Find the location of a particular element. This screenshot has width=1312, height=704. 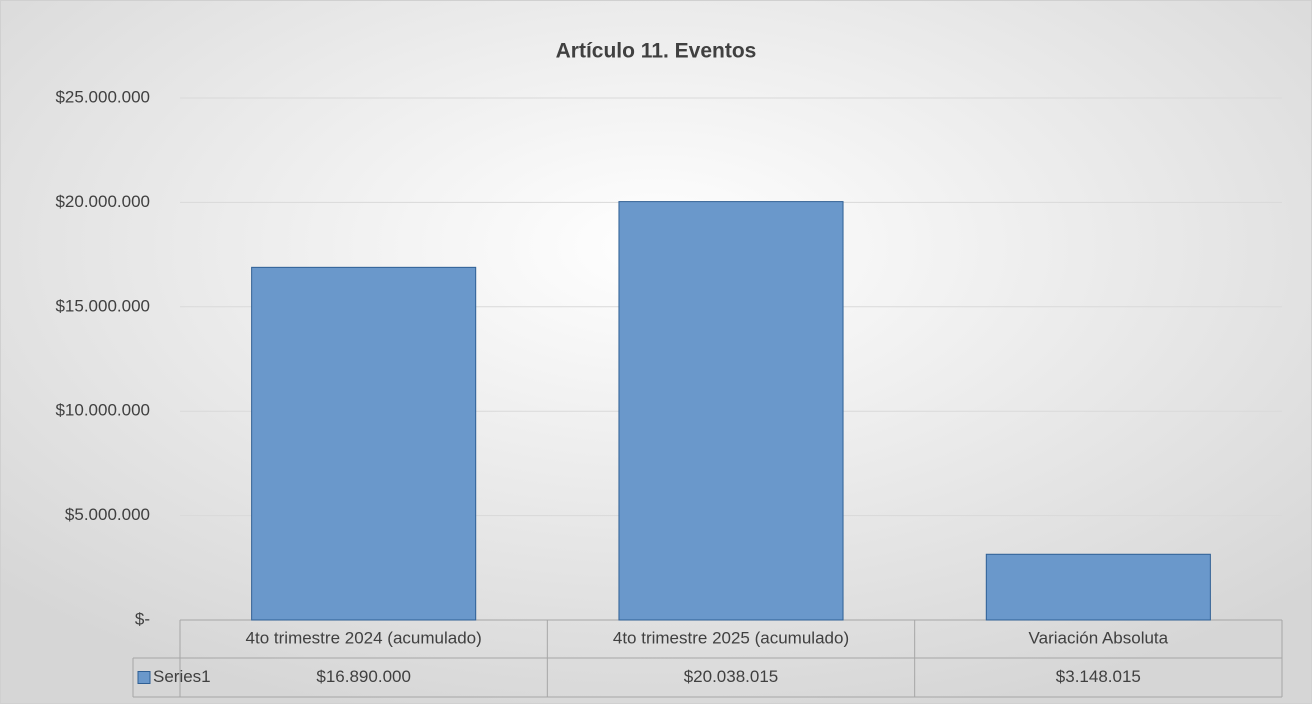

data-label: $3.148.015 is located at coordinates (1098, 676).